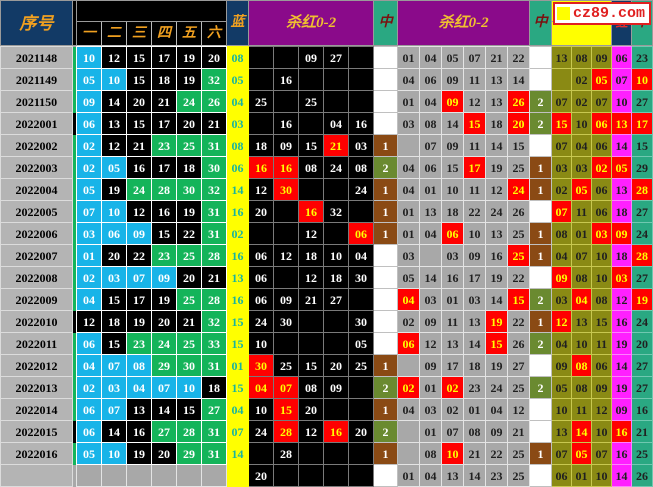  I want to click on red-ball-6: 31, so click(214, 145).